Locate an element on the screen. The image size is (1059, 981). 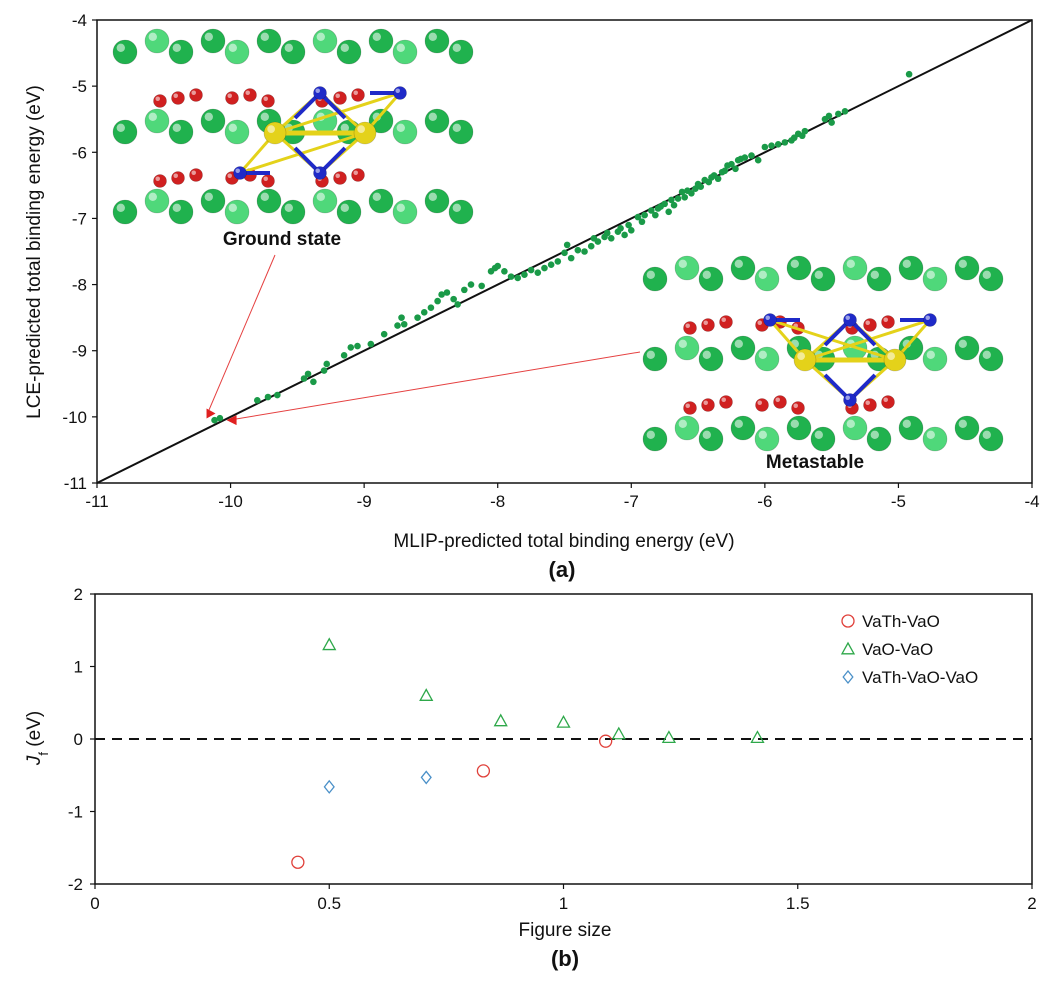
metastable-structure-inset is located at coordinates (823, 353).